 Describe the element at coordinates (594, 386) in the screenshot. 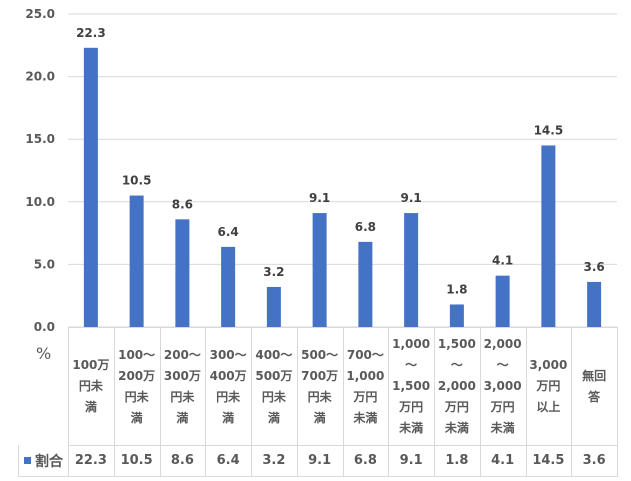

I see `category-label: 無回 答` at that location.